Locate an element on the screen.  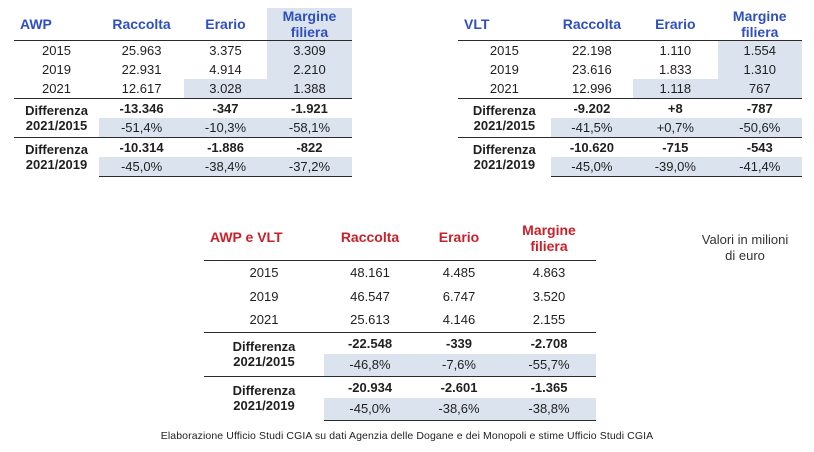
awp-year: 2015 is located at coordinates (57, 50).